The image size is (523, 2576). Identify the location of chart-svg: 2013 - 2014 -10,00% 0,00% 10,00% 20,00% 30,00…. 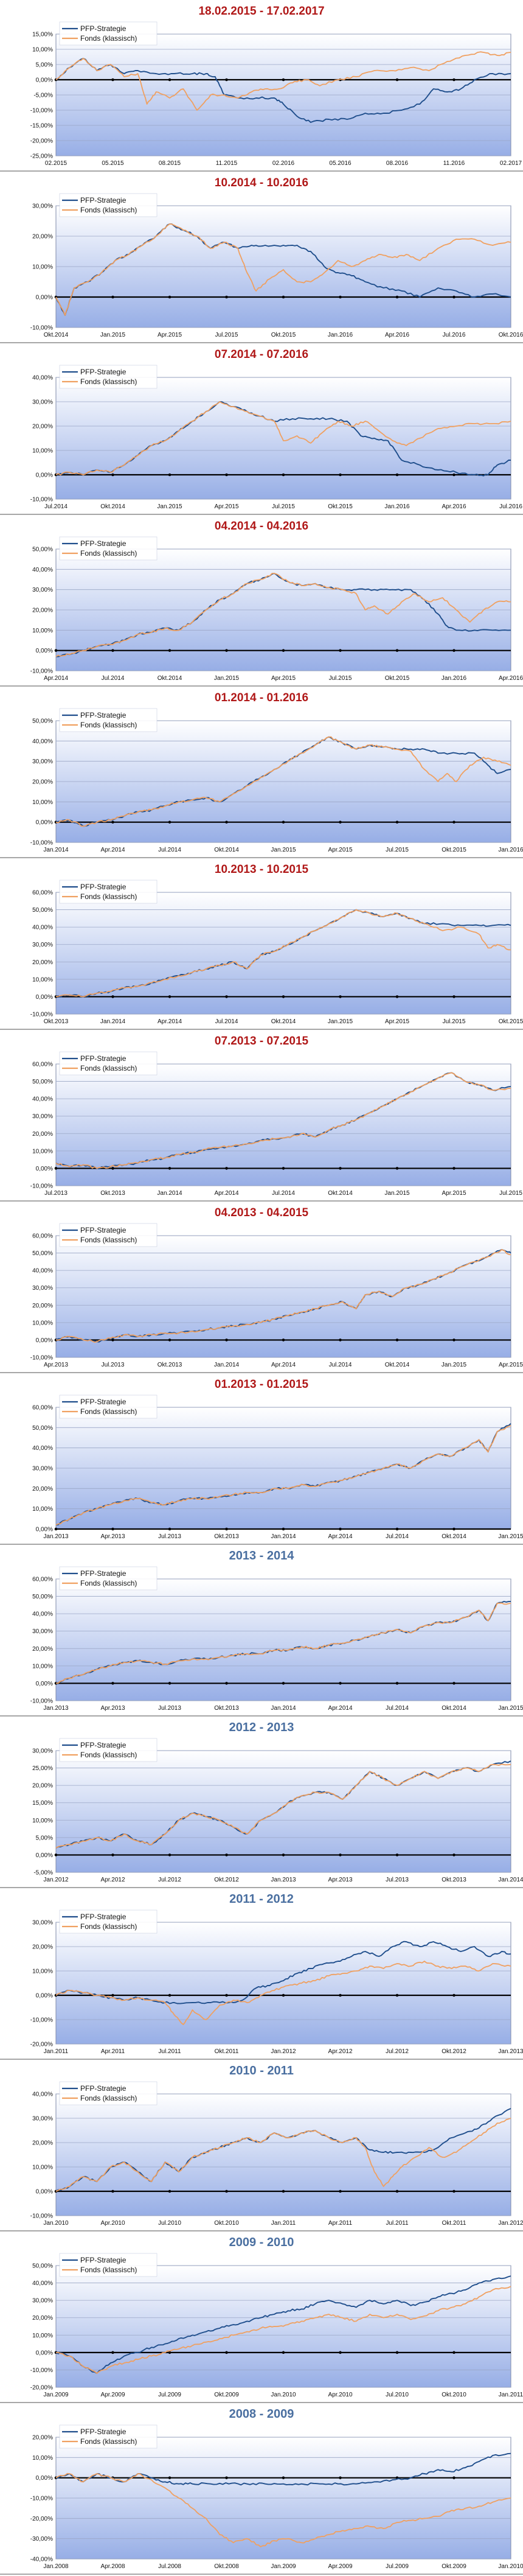
(261, 1633).